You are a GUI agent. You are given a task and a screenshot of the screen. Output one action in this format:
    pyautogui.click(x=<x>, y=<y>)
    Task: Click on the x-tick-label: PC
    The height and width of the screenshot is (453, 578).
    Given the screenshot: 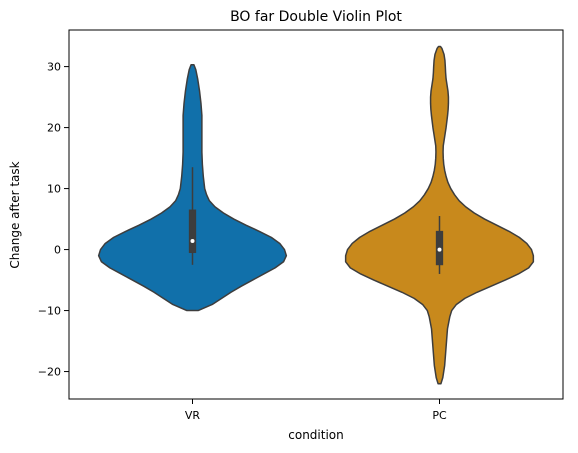 What is the action you would take?
    pyautogui.click(x=439, y=415)
    